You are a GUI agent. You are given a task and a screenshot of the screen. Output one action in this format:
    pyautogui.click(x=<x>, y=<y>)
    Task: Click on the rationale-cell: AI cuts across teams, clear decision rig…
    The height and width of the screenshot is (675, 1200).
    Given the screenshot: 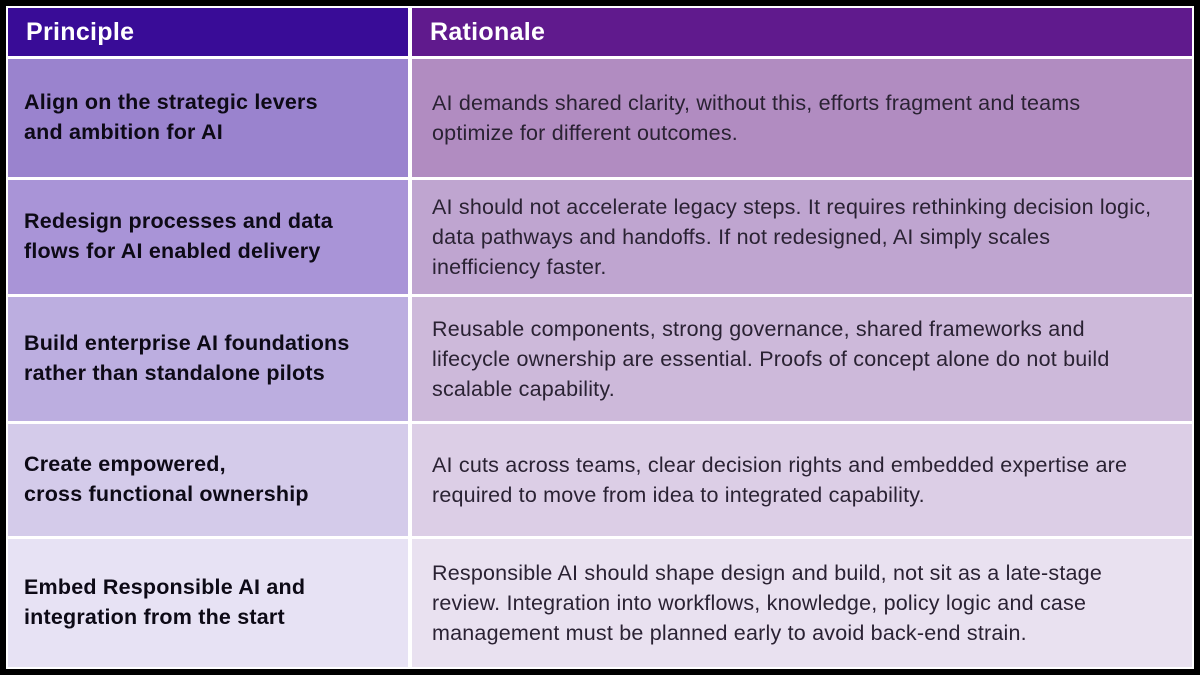 What is the action you would take?
    pyautogui.click(x=802, y=480)
    